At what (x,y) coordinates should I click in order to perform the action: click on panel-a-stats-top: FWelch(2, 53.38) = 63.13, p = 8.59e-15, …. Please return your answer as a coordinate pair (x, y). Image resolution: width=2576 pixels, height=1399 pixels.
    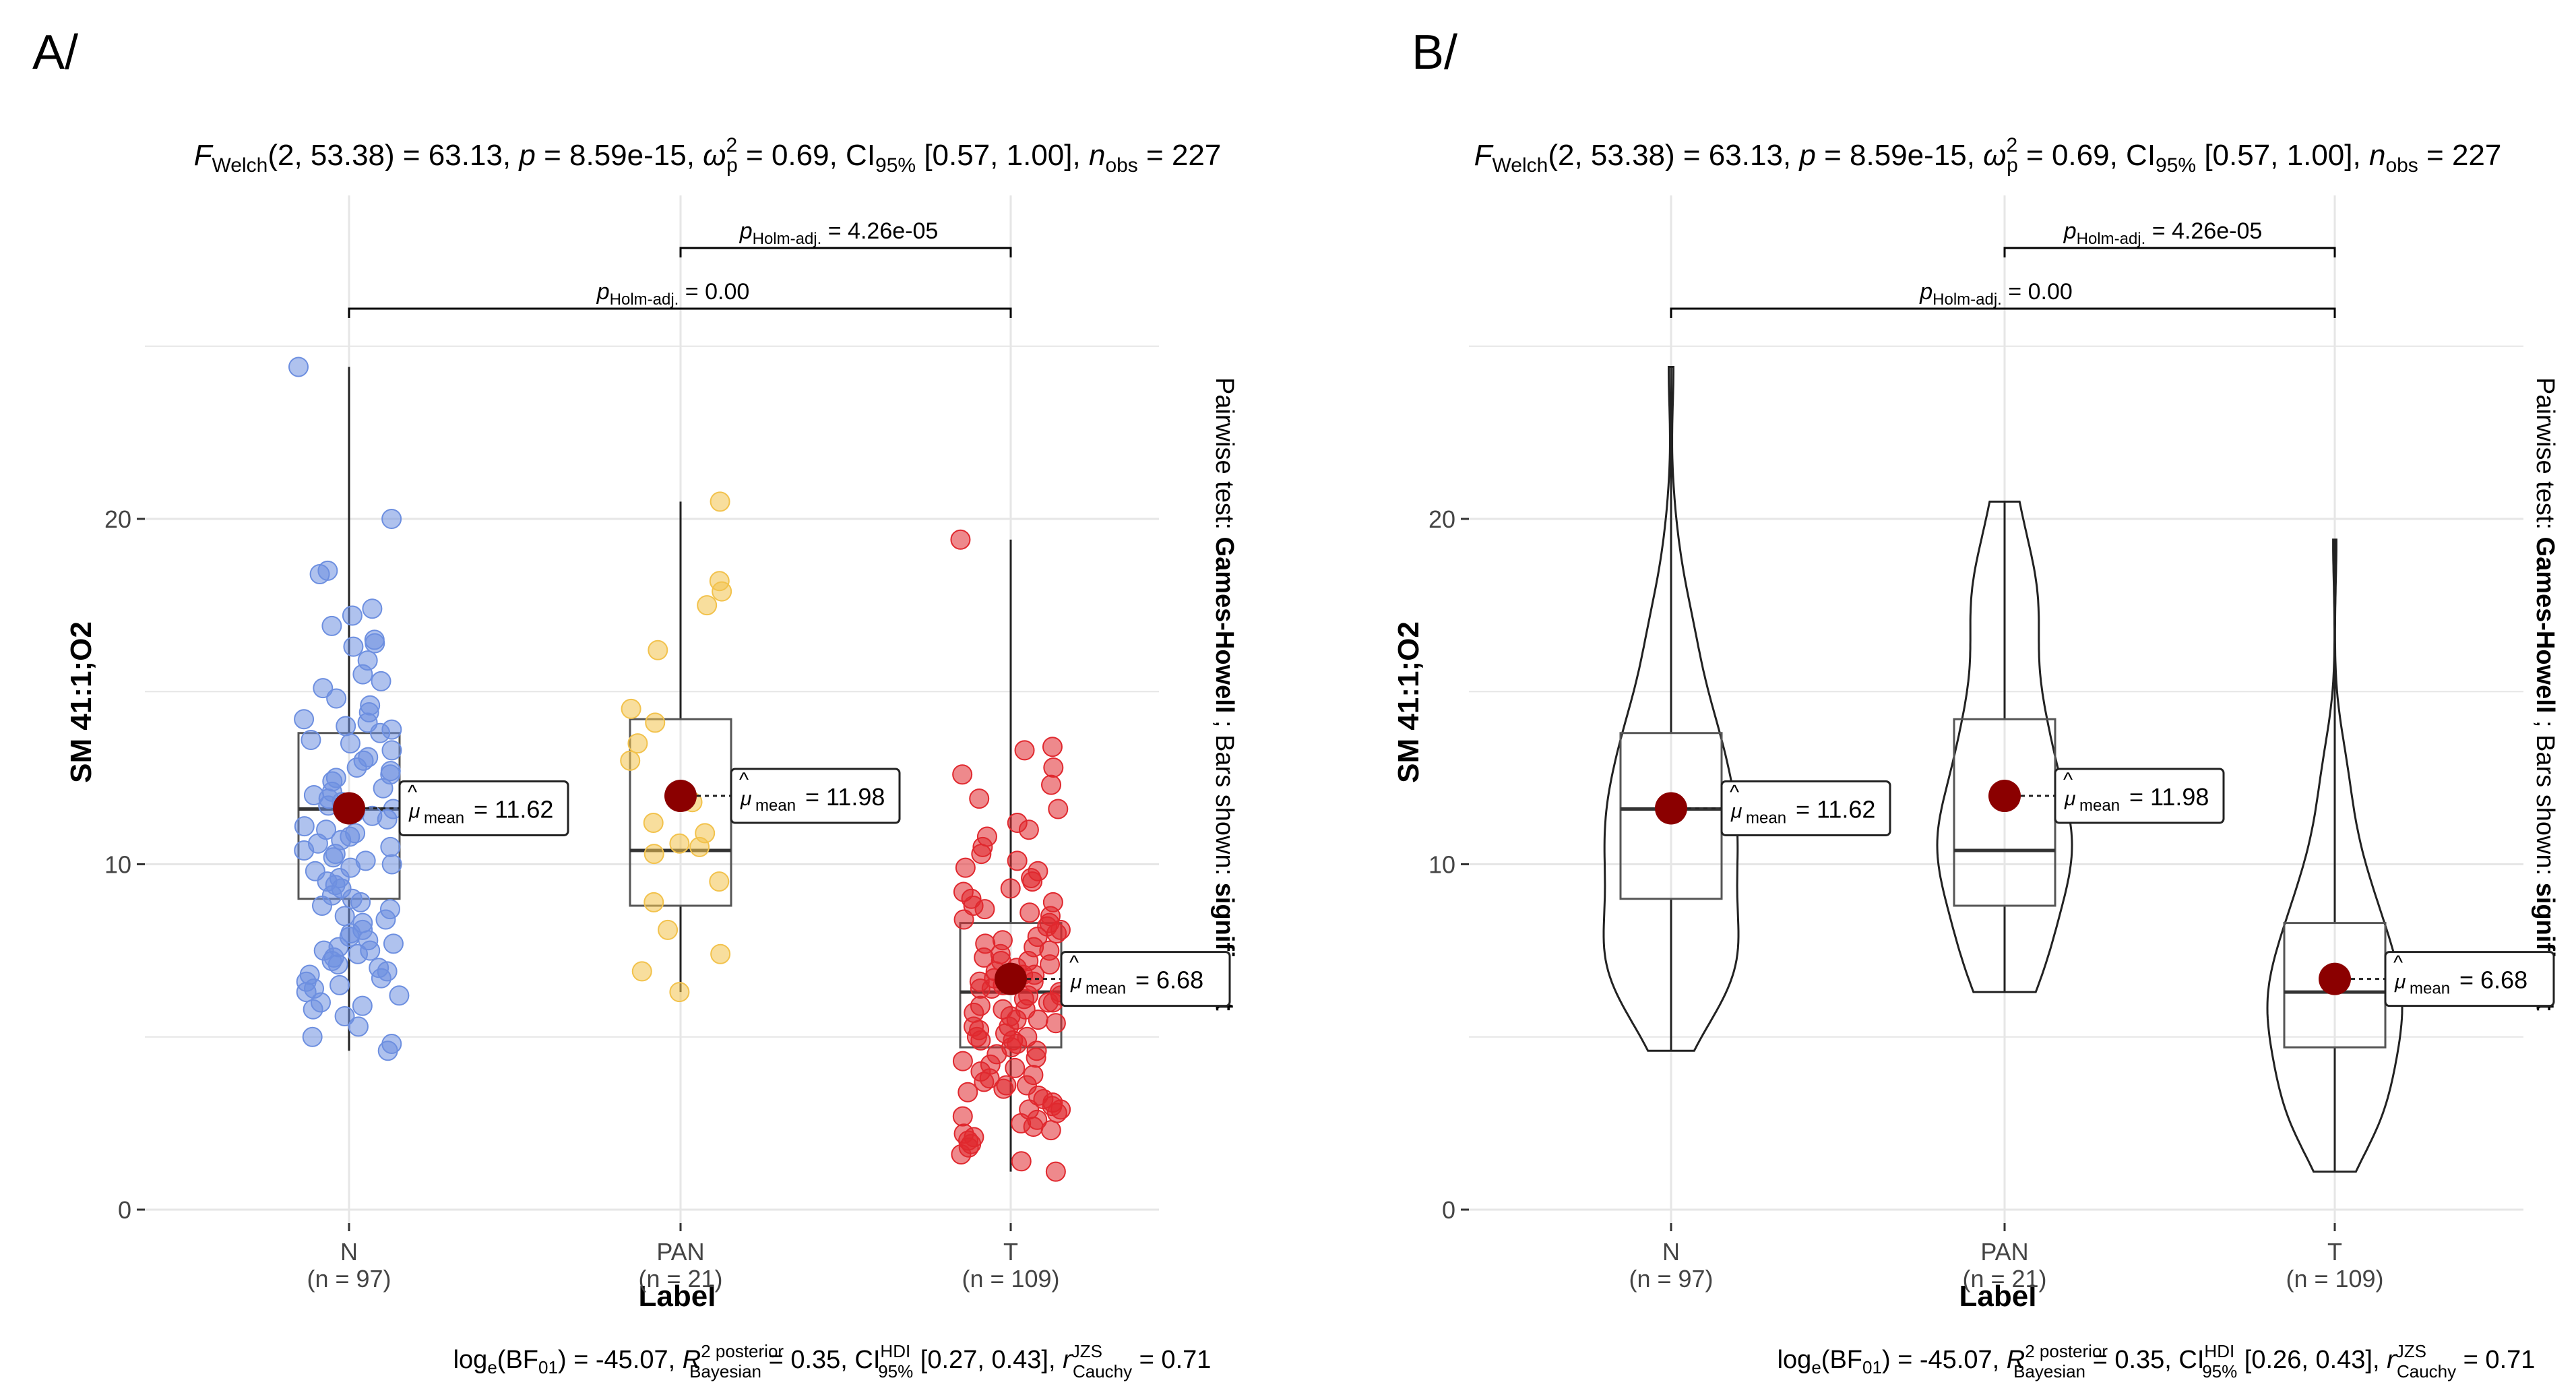
    Looking at the image, I should click on (708, 155).